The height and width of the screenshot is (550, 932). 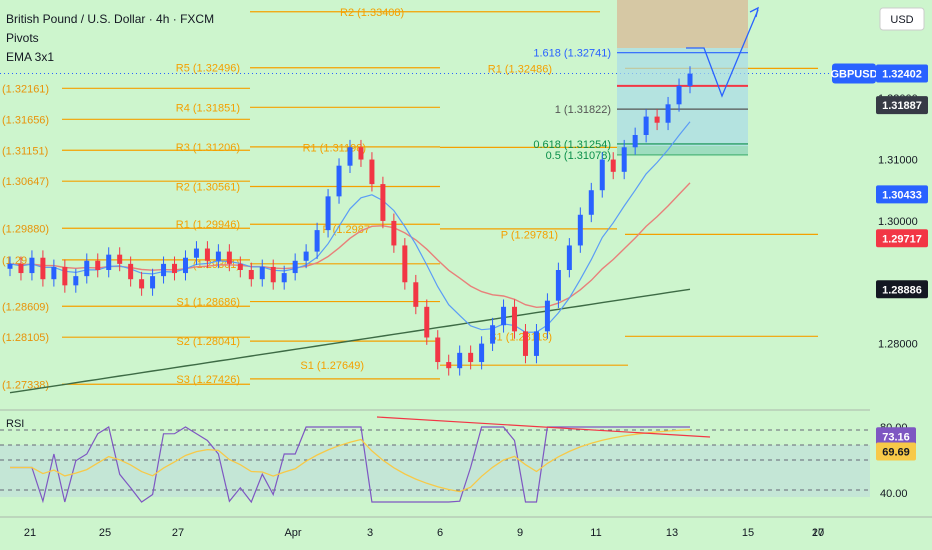 What do you see at coordinates (25, 120) in the screenshot?
I see `pivot-label-left: (1.31656)` at bounding box center [25, 120].